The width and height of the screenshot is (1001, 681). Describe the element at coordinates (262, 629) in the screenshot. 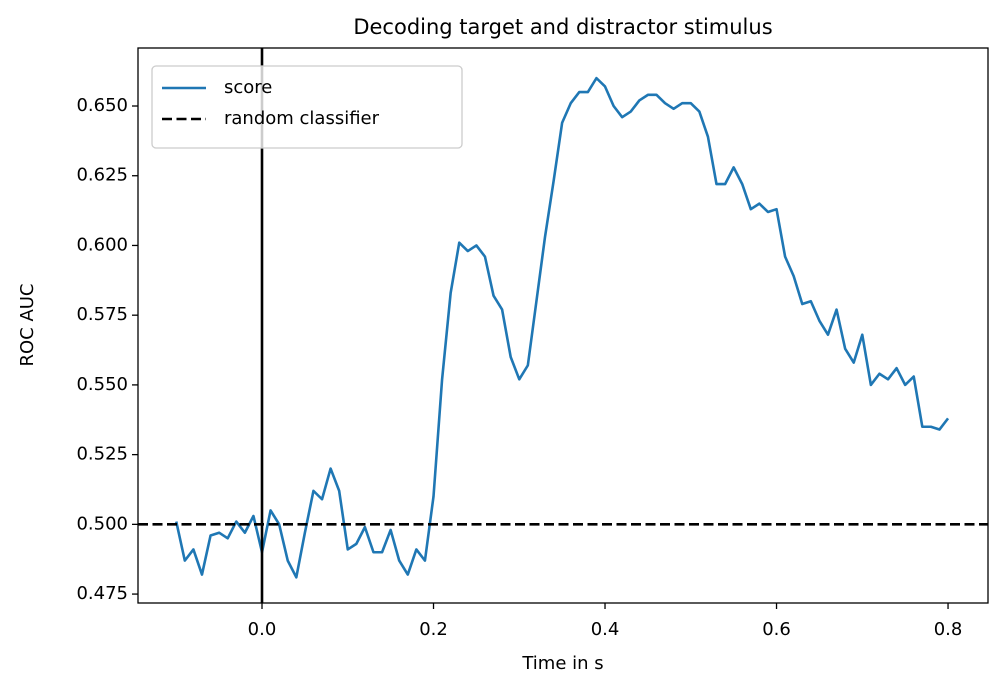

I see `x-tick-label: 0.0` at that location.